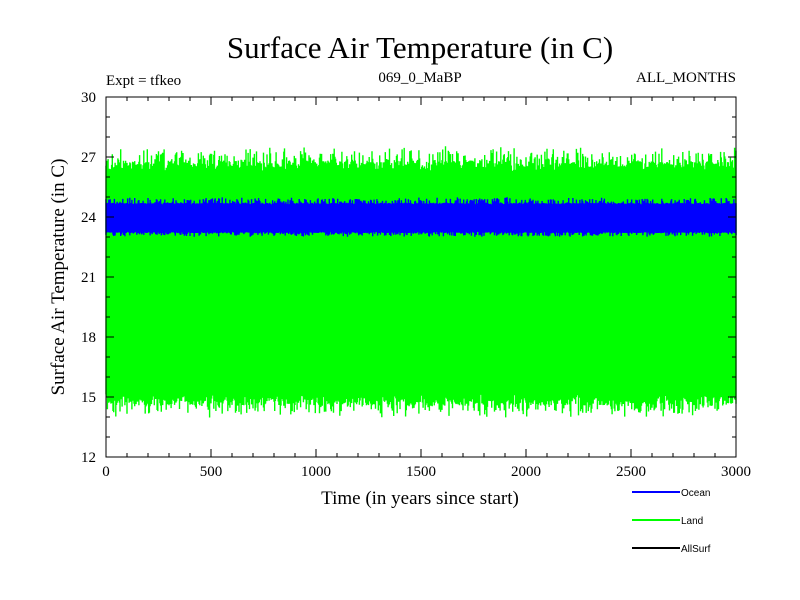  Describe the element at coordinates (692, 521) in the screenshot. I see `legend-label-land: Land` at that location.